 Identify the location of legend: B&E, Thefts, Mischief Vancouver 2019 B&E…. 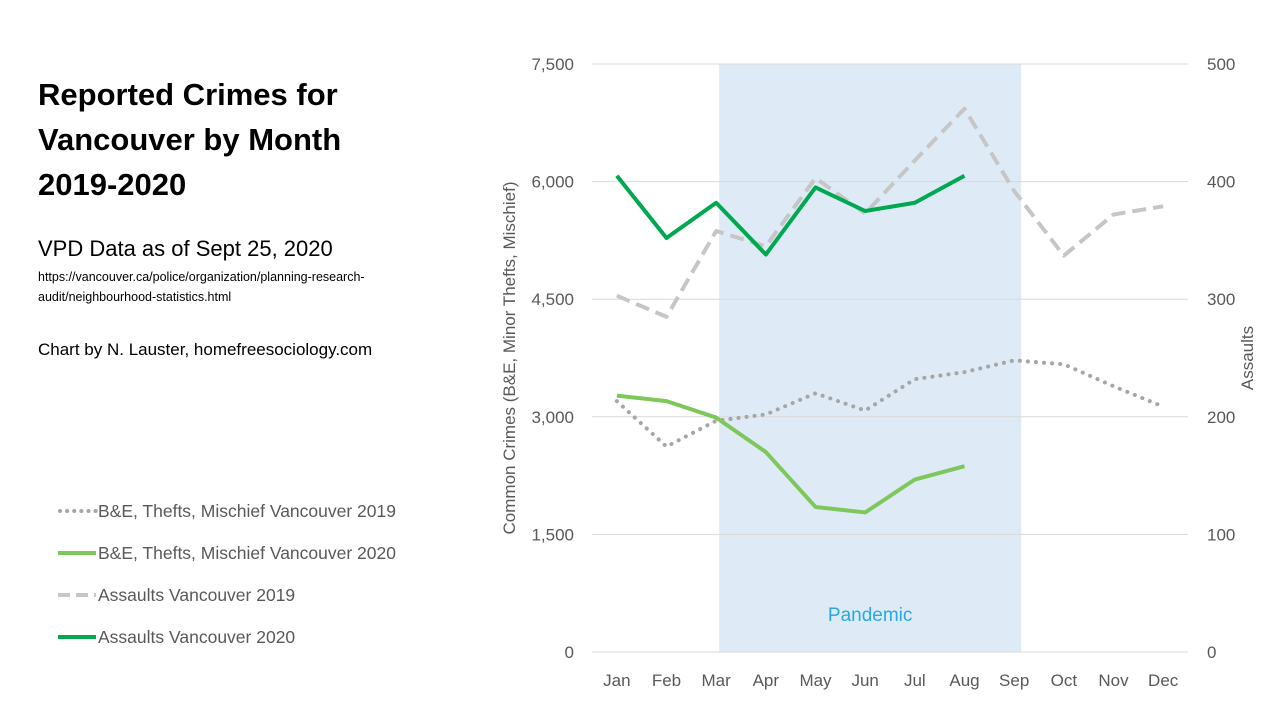
(227, 574).